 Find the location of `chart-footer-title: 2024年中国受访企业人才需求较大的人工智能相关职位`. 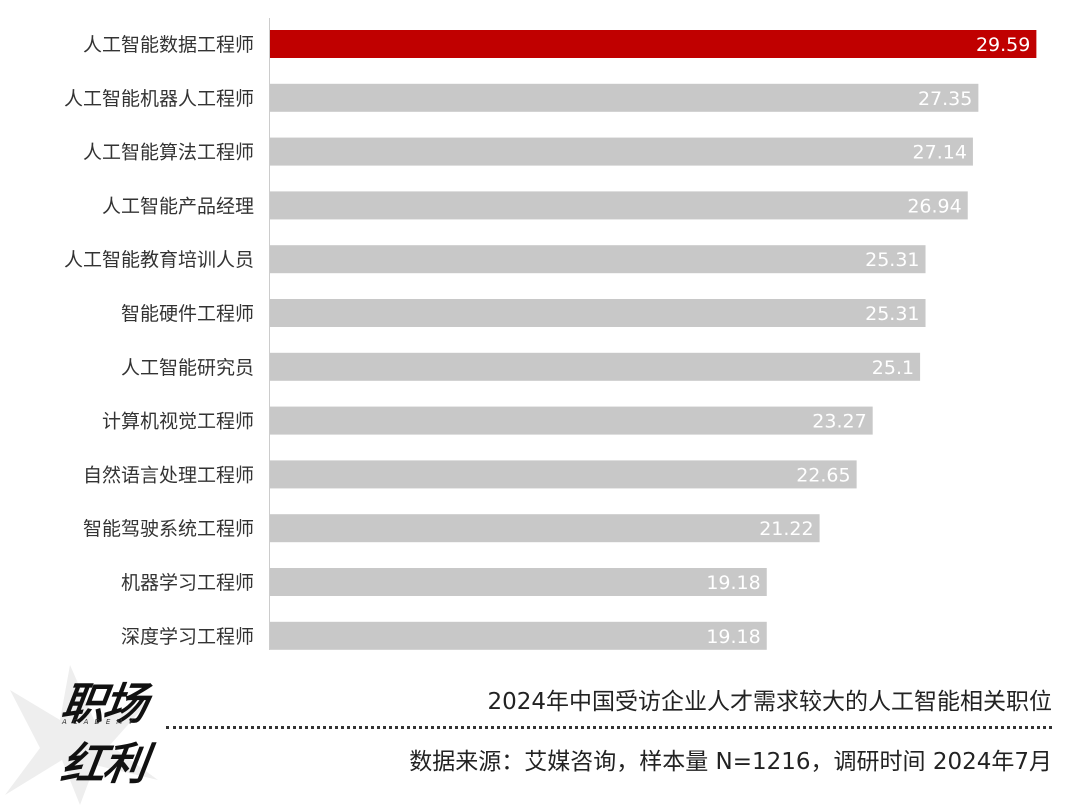

chart-footer-title: 2024年中国受访企业人才需求较大的人工智能相关职位 is located at coordinates (769, 702).